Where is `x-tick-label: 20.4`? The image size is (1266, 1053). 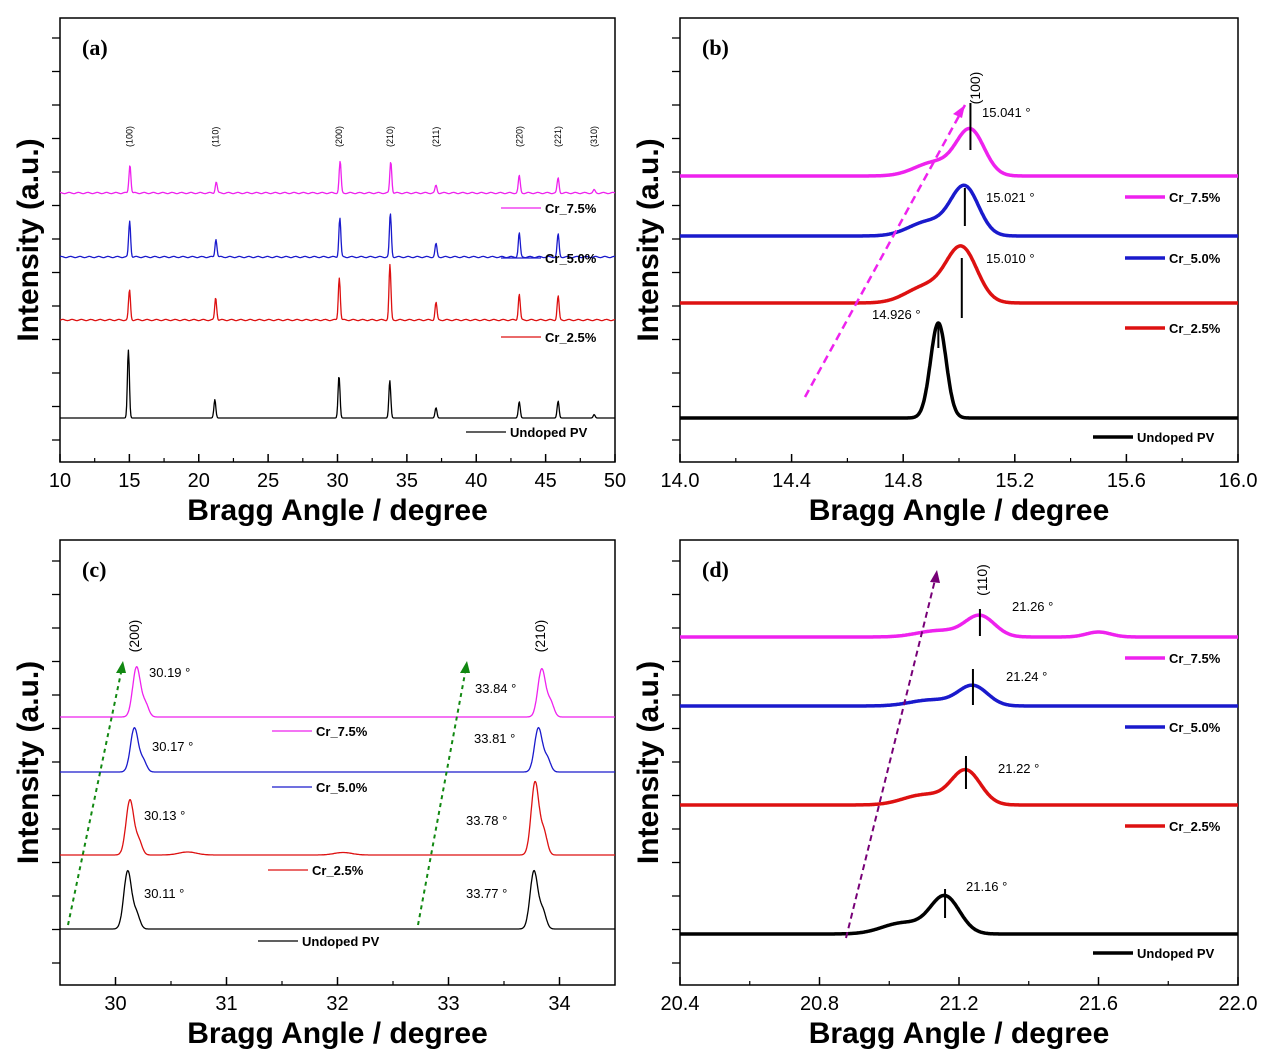
x-tick-label: 20.4 is located at coordinates (680, 1004).